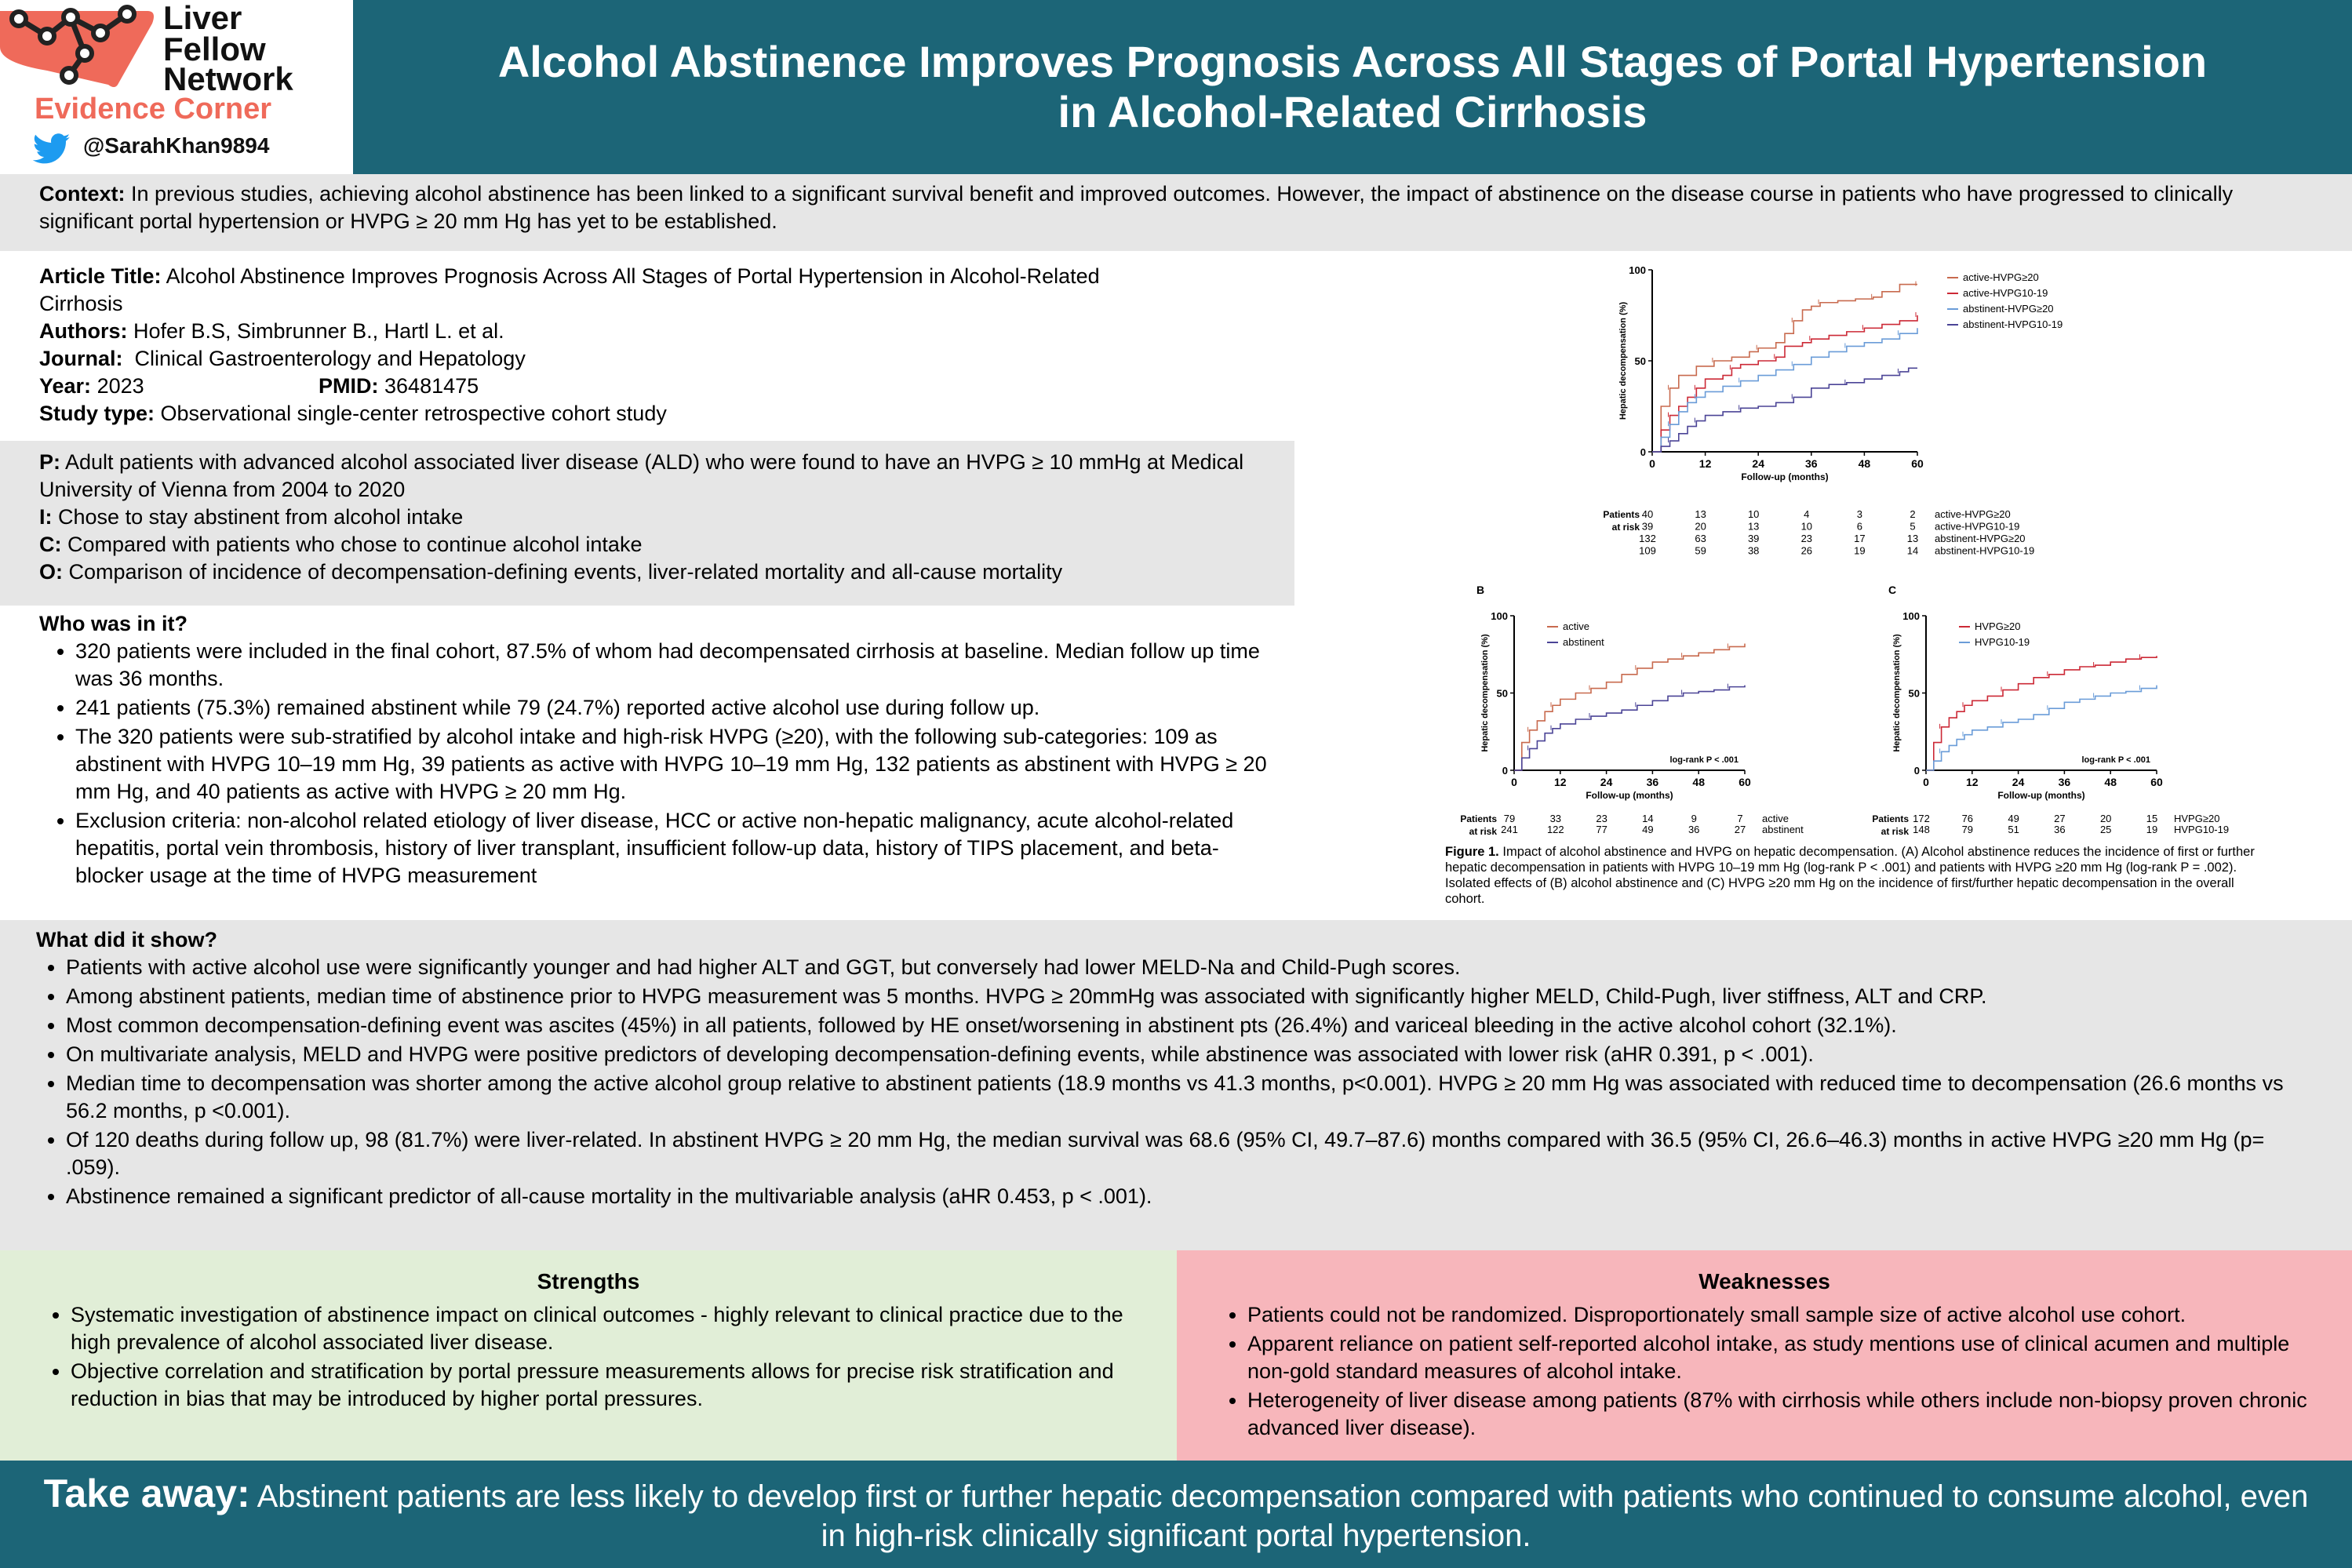  What do you see at coordinates (1555, 818) in the screenshot?
I see `risk-value: 33` at bounding box center [1555, 818].